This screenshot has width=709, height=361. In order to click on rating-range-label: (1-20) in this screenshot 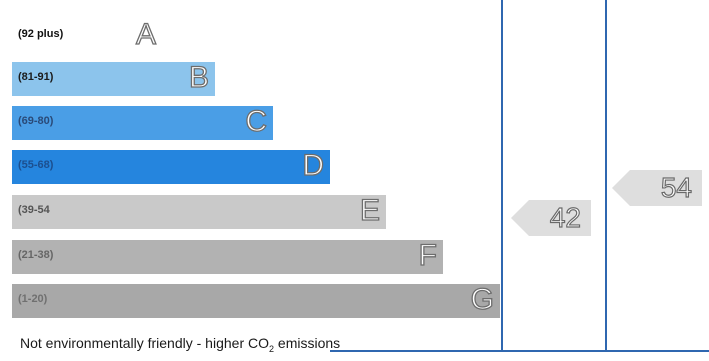, I will do `click(33, 299)`.